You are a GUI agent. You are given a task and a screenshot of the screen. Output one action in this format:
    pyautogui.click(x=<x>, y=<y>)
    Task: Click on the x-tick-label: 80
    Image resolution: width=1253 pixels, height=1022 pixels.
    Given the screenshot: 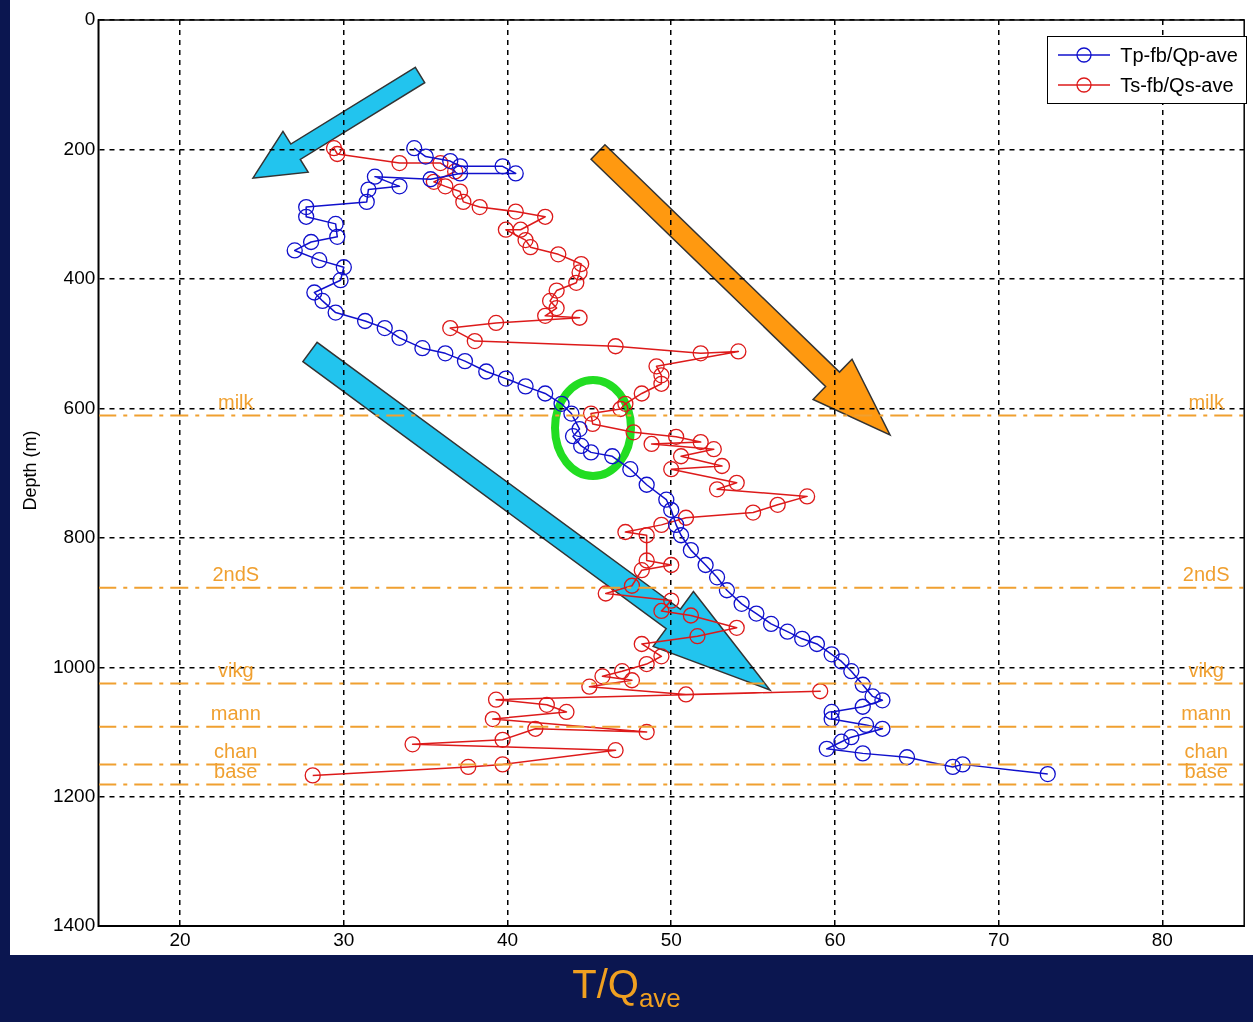 What is the action you would take?
    pyautogui.click(x=1162, y=939)
    